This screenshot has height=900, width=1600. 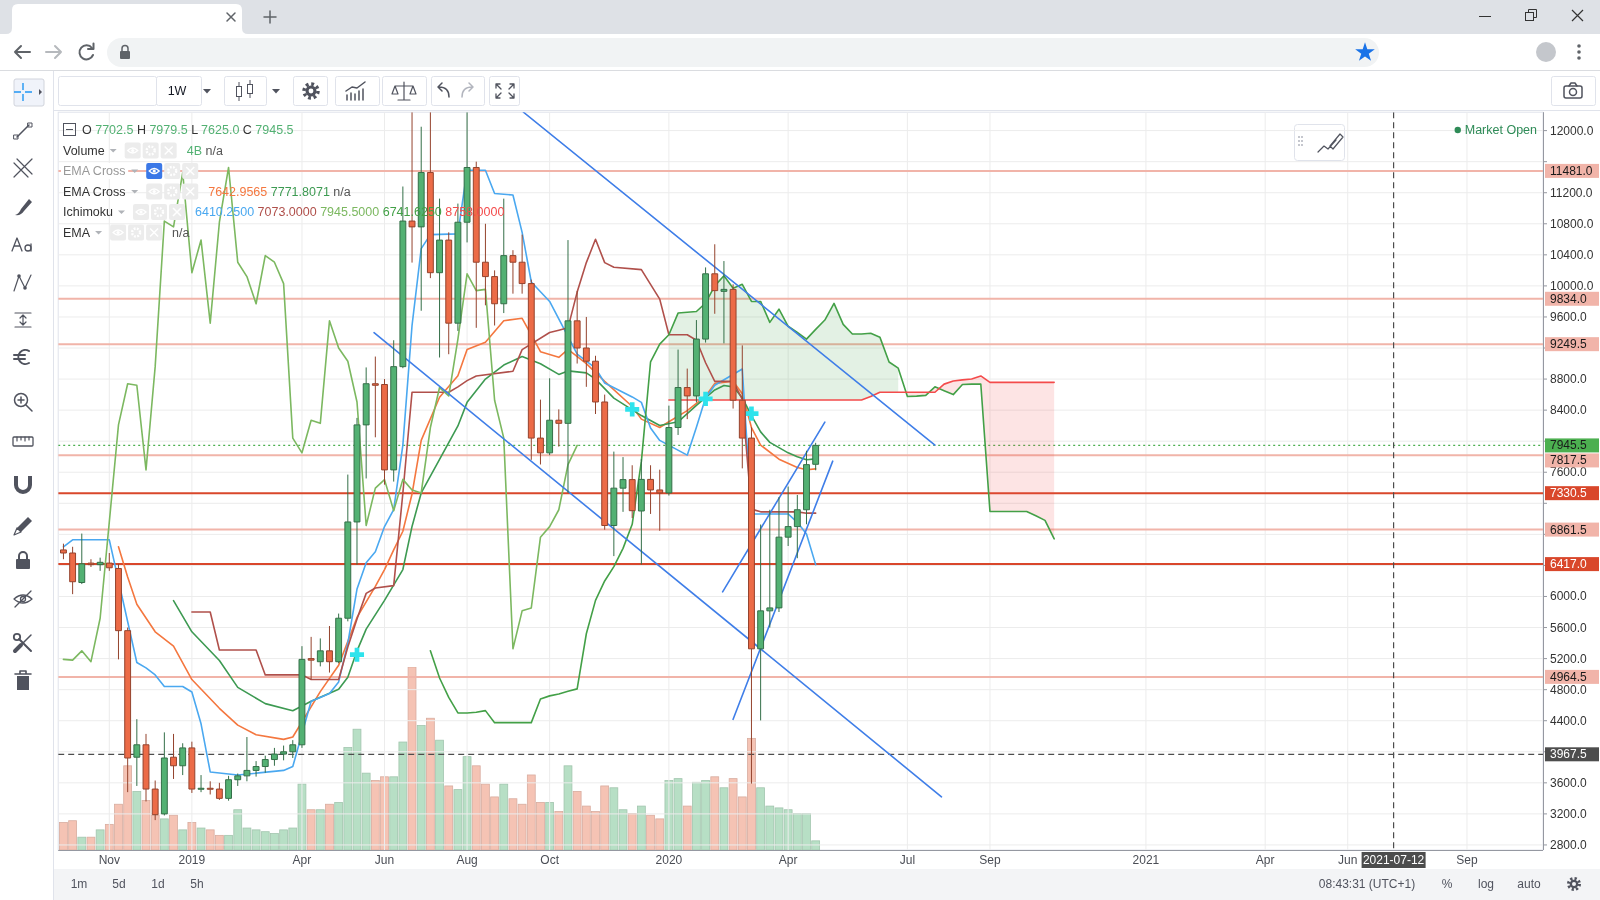 I want to click on y-tick-label: 3600.0, so click(x=1569, y=782).